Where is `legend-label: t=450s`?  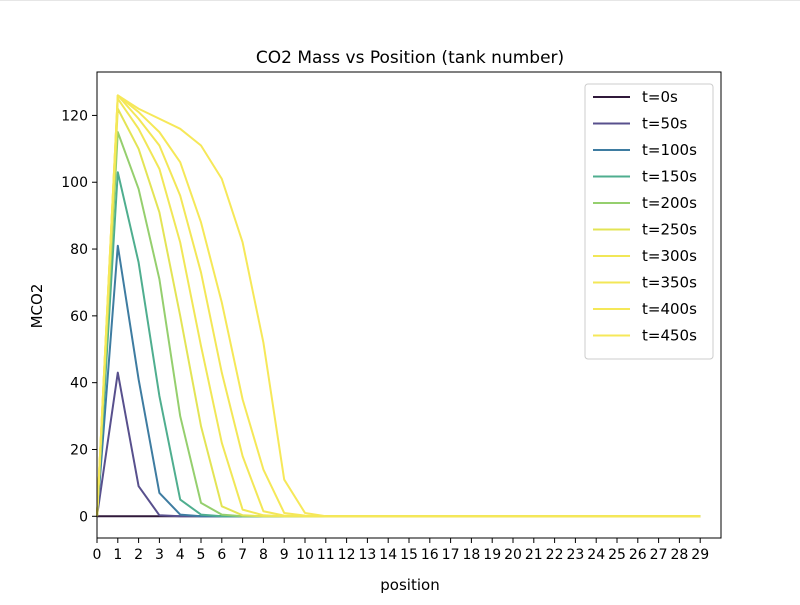
legend-label: t=450s is located at coordinates (669, 336).